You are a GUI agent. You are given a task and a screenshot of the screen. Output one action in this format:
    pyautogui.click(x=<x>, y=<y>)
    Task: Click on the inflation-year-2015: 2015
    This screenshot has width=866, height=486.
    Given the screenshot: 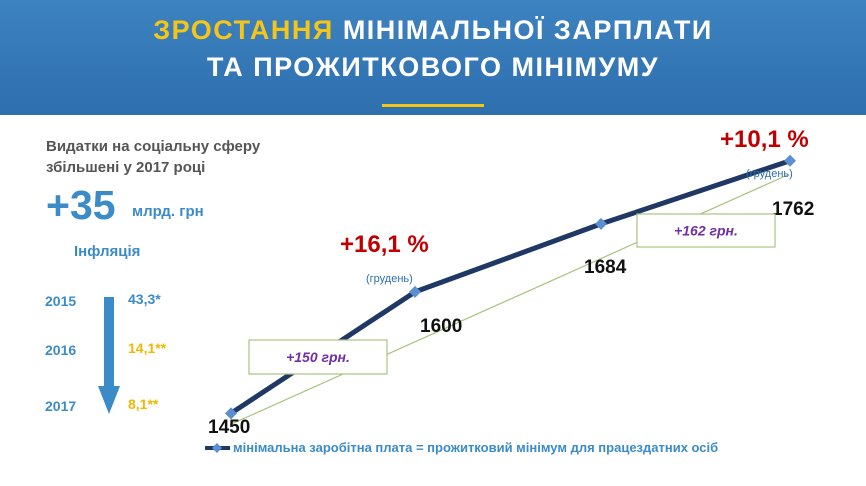 What is the action you would take?
    pyautogui.click(x=61, y=301)
    